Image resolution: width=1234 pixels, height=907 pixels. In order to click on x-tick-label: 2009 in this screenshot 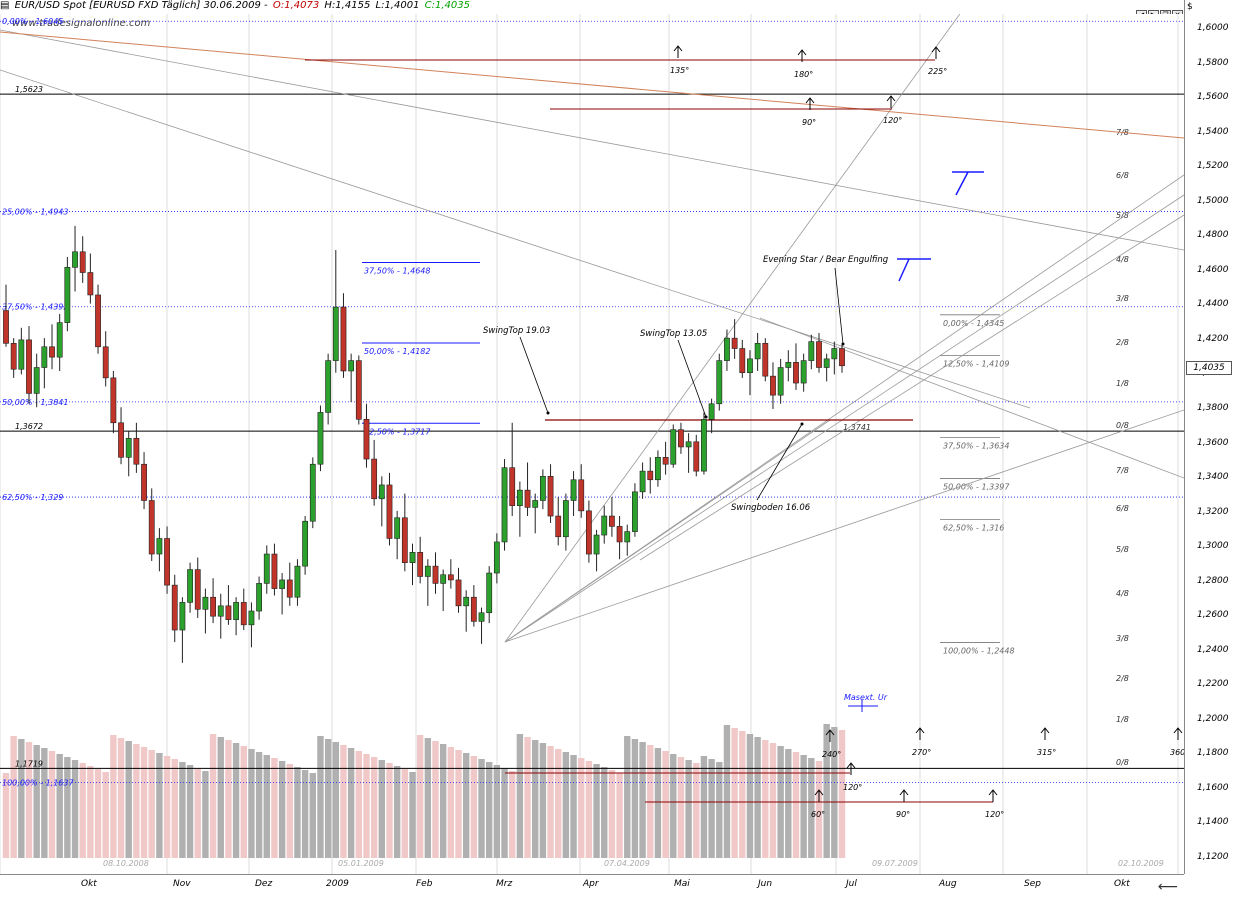, I will do `click(337, 884)`.